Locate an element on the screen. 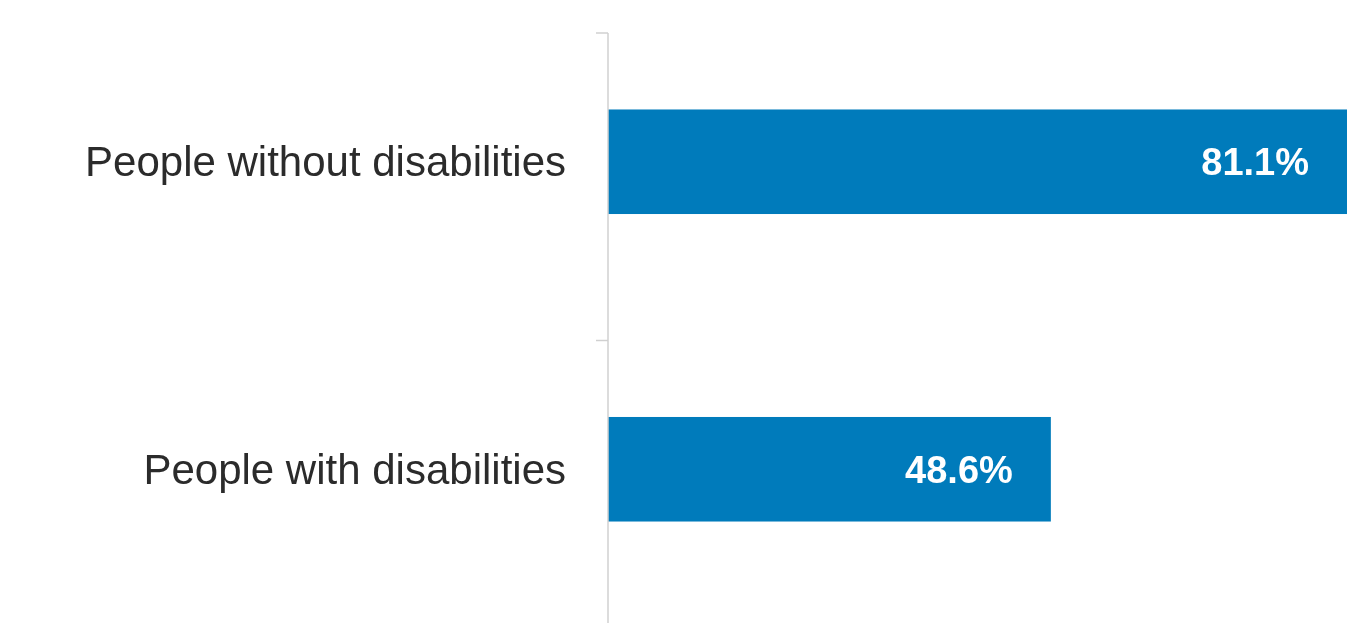 The image size is (1347, 623). y-tick-label: People without disabilities is located at coordinates (325, 162).